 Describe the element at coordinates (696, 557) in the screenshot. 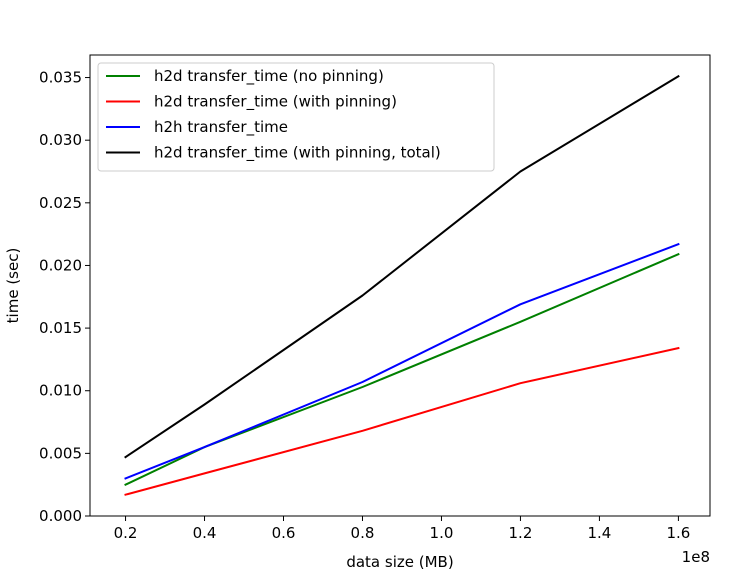

I see `x-axis-offset-label: 1e8` at that location.